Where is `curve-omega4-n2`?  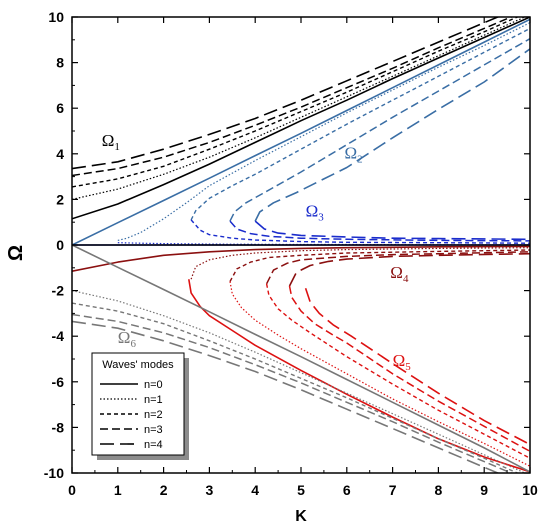 curve-omega4-n2 is located at coordinates (379, 265).